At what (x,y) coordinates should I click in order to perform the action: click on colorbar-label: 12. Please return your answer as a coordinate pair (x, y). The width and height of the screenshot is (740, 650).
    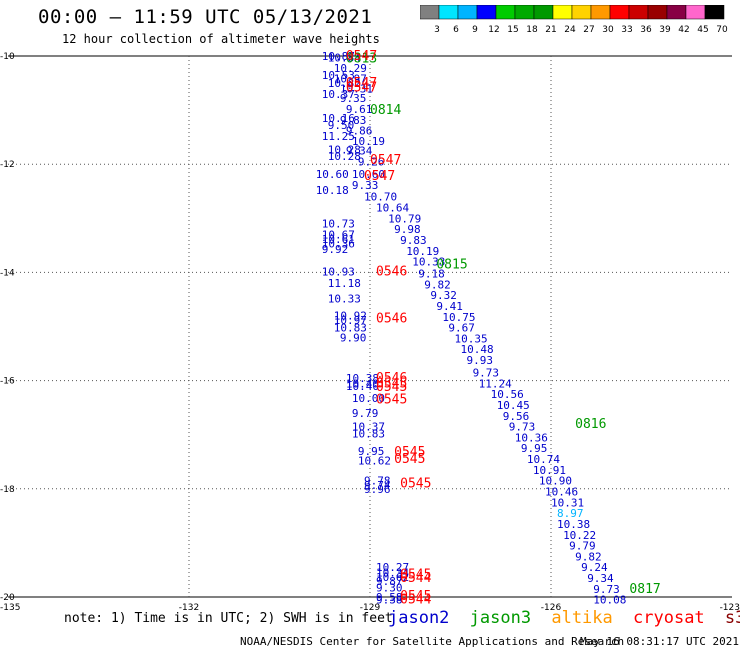
    Looking at the image, I should click on (493, 30).